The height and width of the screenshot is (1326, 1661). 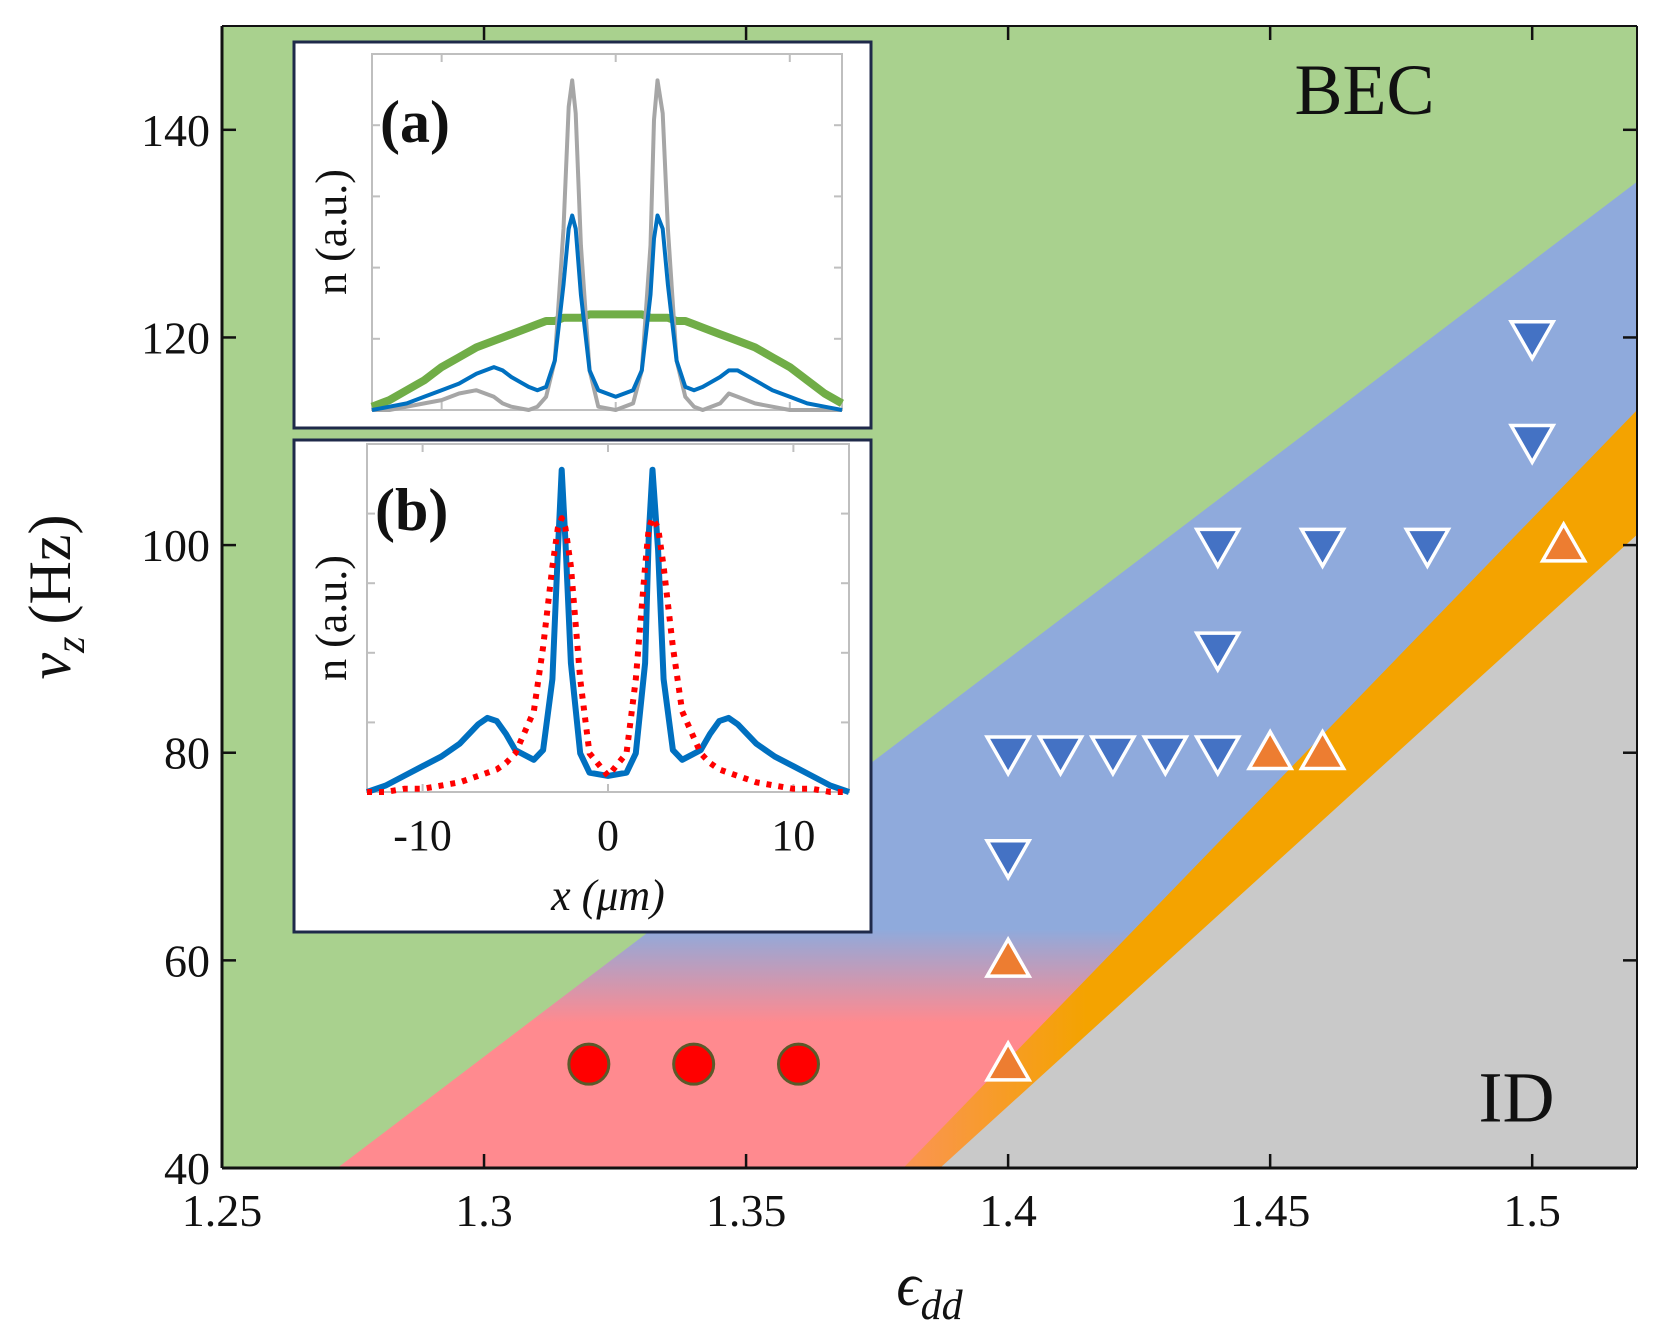 I want to click on inset-x-tick-label: 0, so click(x=608, y=835).